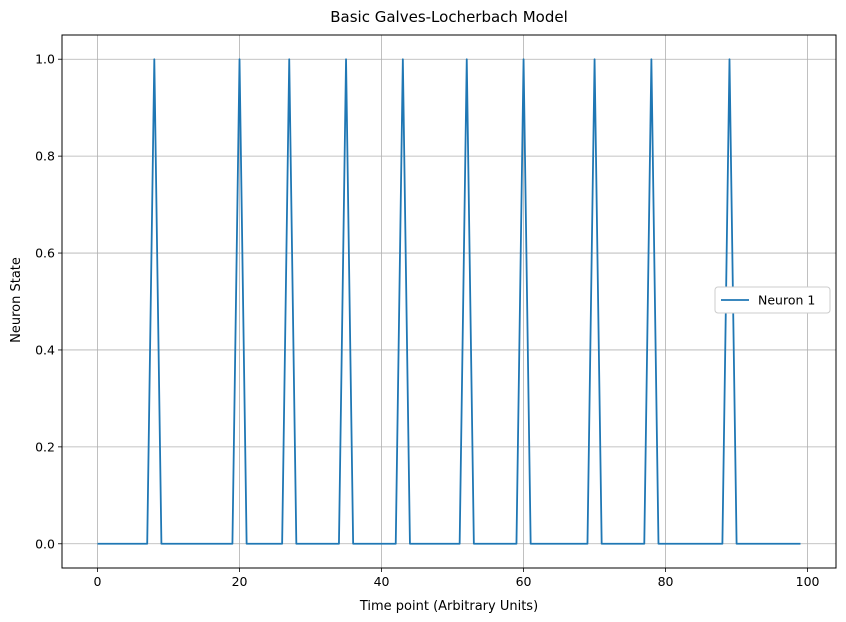 The width and height of the screenshot is (846, 622). What do you see at coordinates (449, 17) in the screenshot?
I see `chart-title: Basic Galves-Locherbach Model` at bounding box center [449, 17].